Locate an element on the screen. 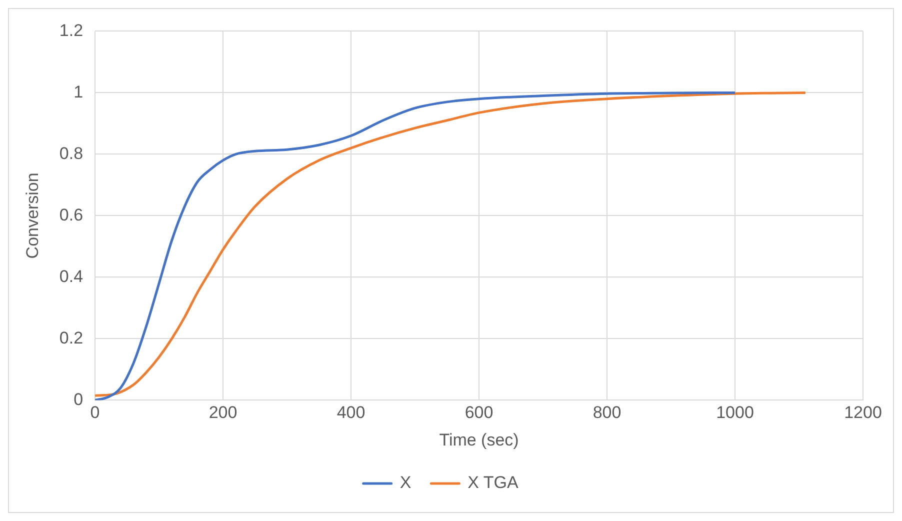 This screenshot has width=902, height=521. x-tick-label: 400 is located at coordinates (351, 412).